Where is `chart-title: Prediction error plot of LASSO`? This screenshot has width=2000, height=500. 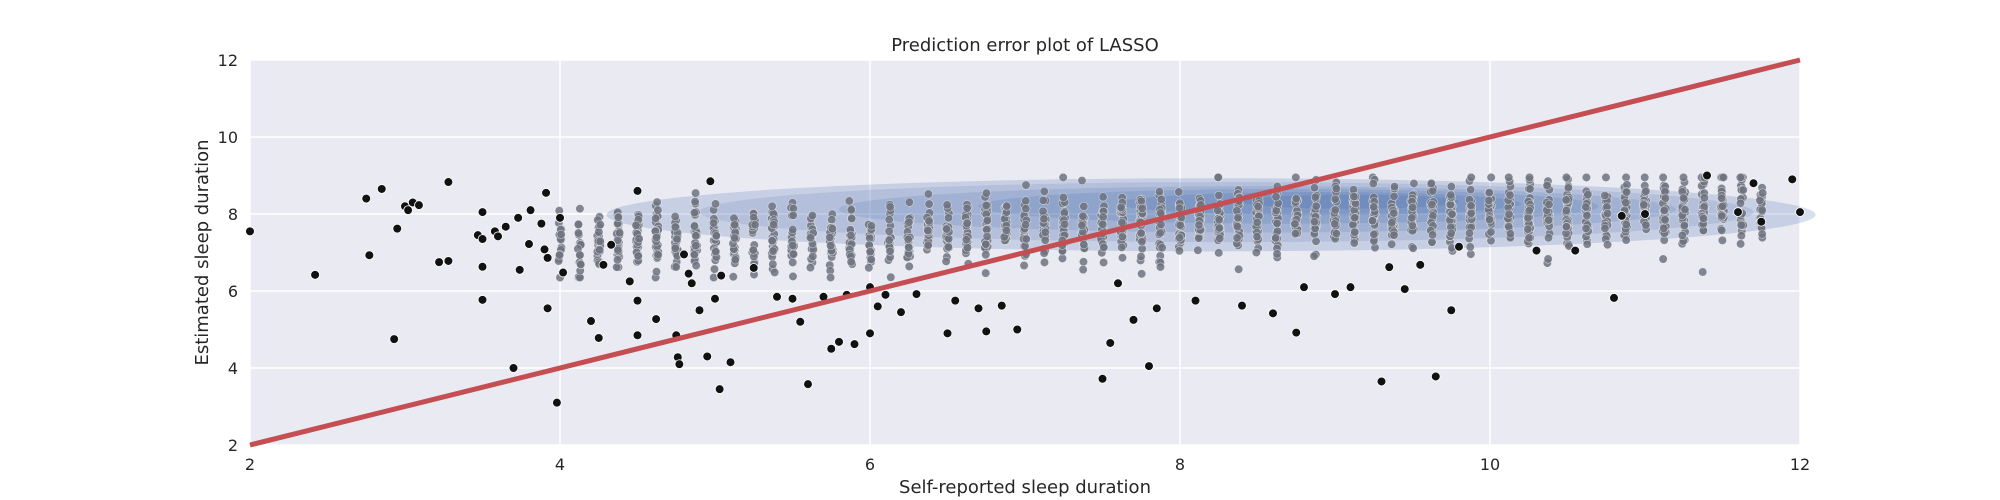
chart-title: Prediction error plot of LASSO is located at coordinates (1025, 45).